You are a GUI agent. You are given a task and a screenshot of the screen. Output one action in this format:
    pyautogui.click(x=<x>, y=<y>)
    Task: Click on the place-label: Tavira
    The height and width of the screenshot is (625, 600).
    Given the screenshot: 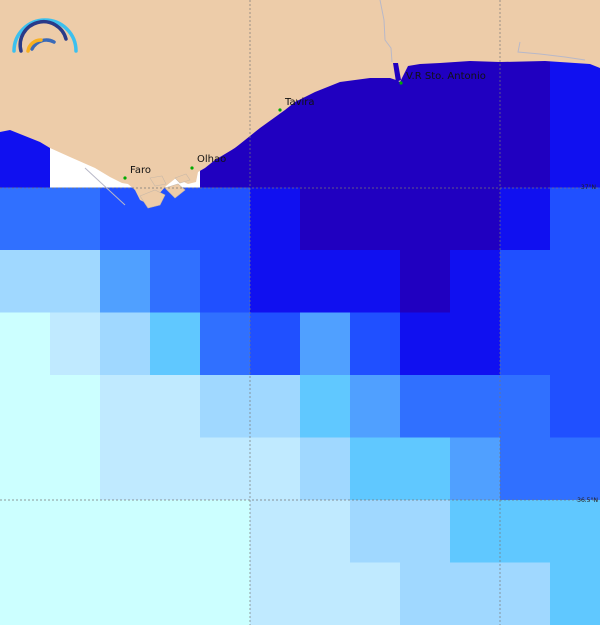 What is the action you would take?
    pyautogui.click(x=299, y=102)
    